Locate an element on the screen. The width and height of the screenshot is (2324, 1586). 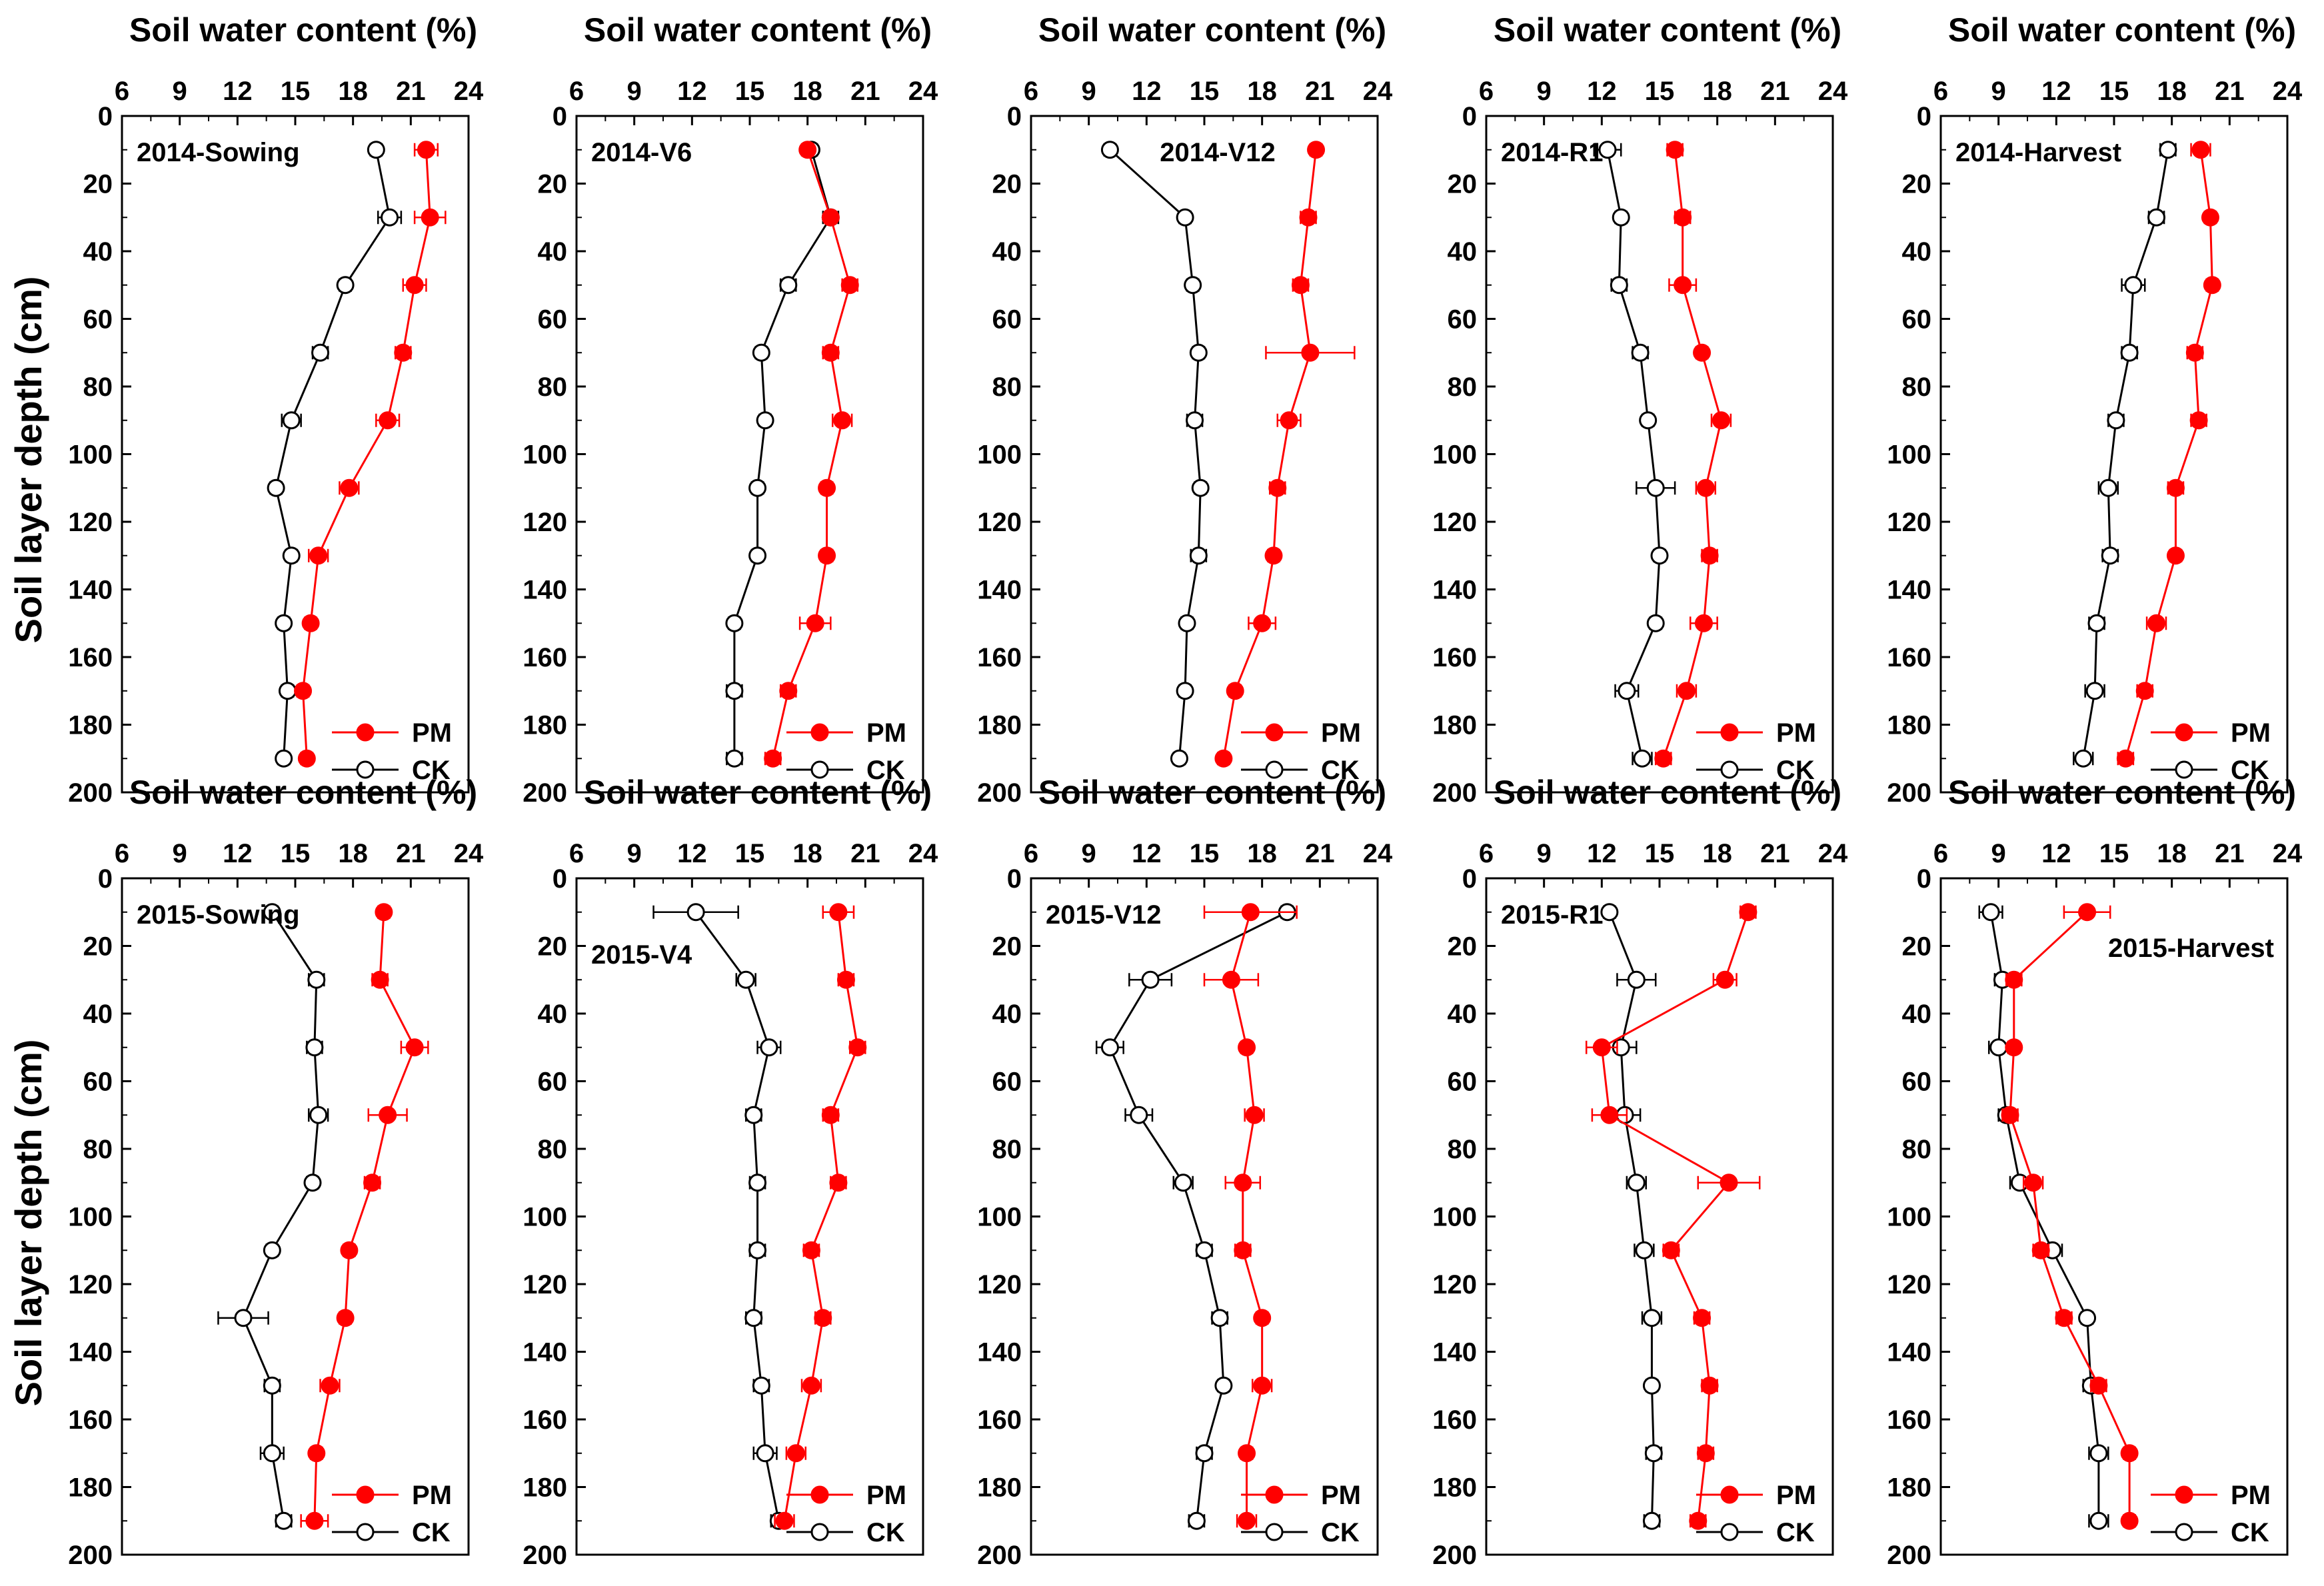
x-axis-title: Soil water content (%) is located at coordinates (2122, 792).